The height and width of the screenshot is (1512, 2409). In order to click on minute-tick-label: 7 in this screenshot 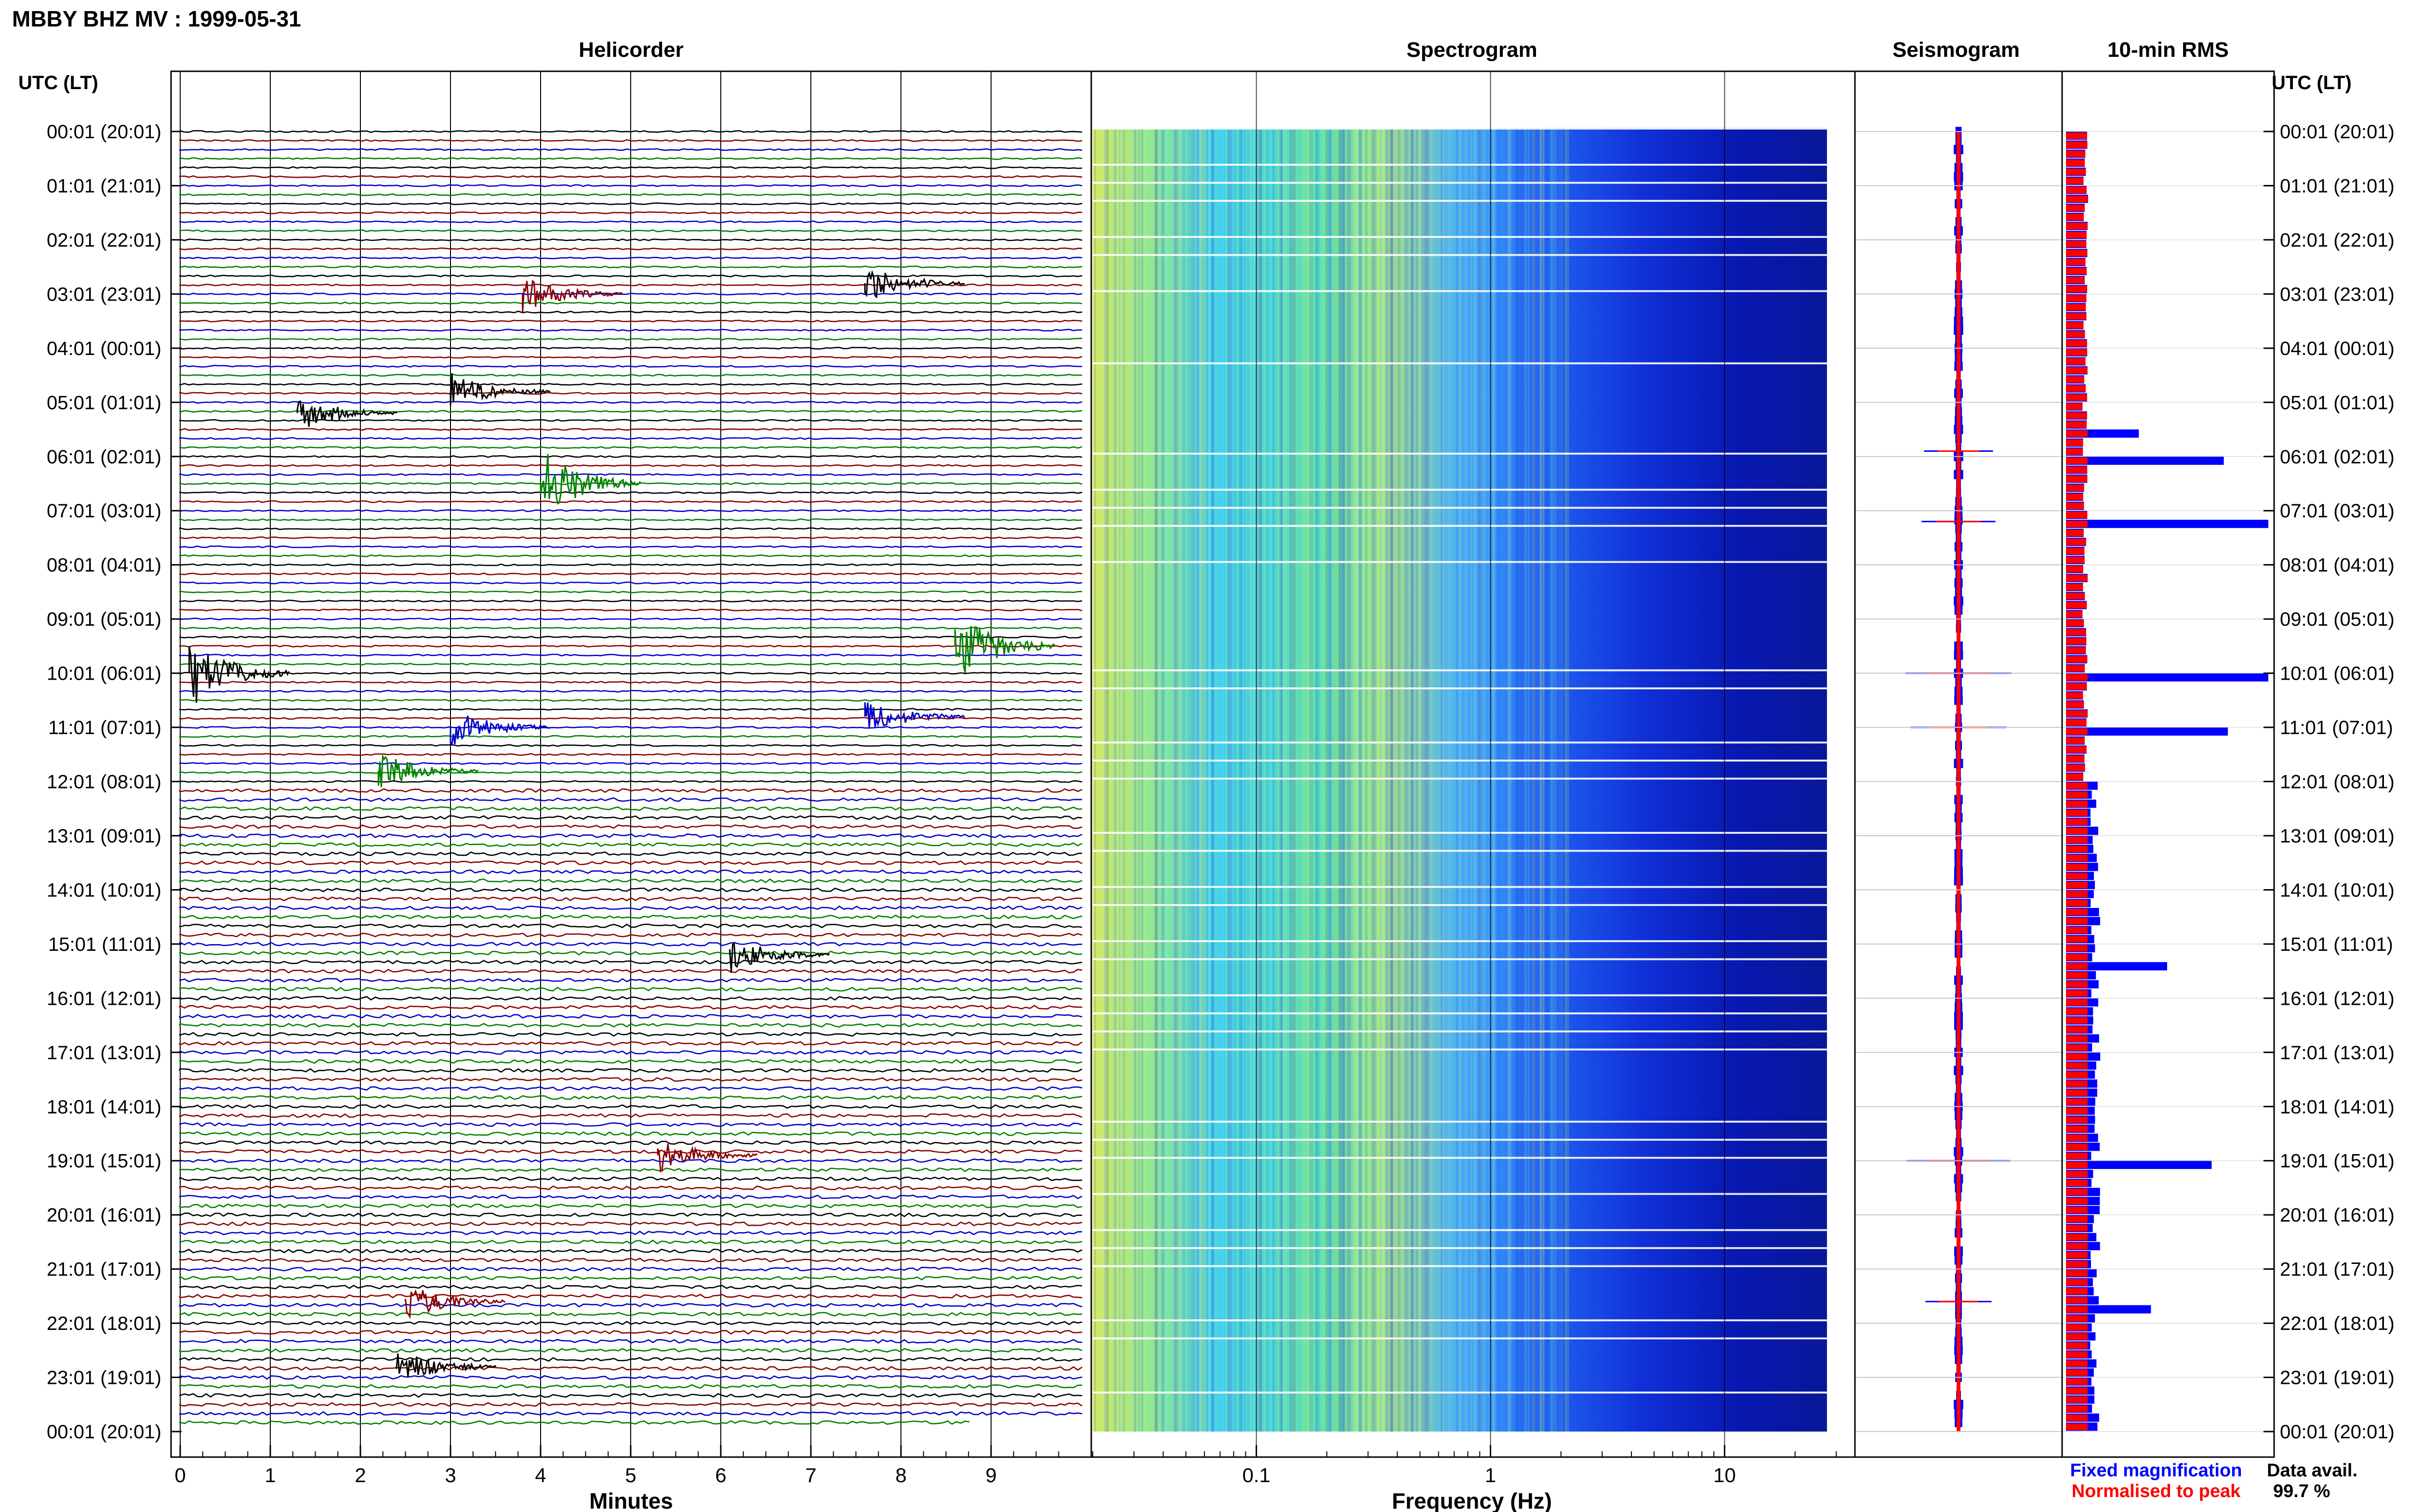, I will do `click(810, 1475)`.